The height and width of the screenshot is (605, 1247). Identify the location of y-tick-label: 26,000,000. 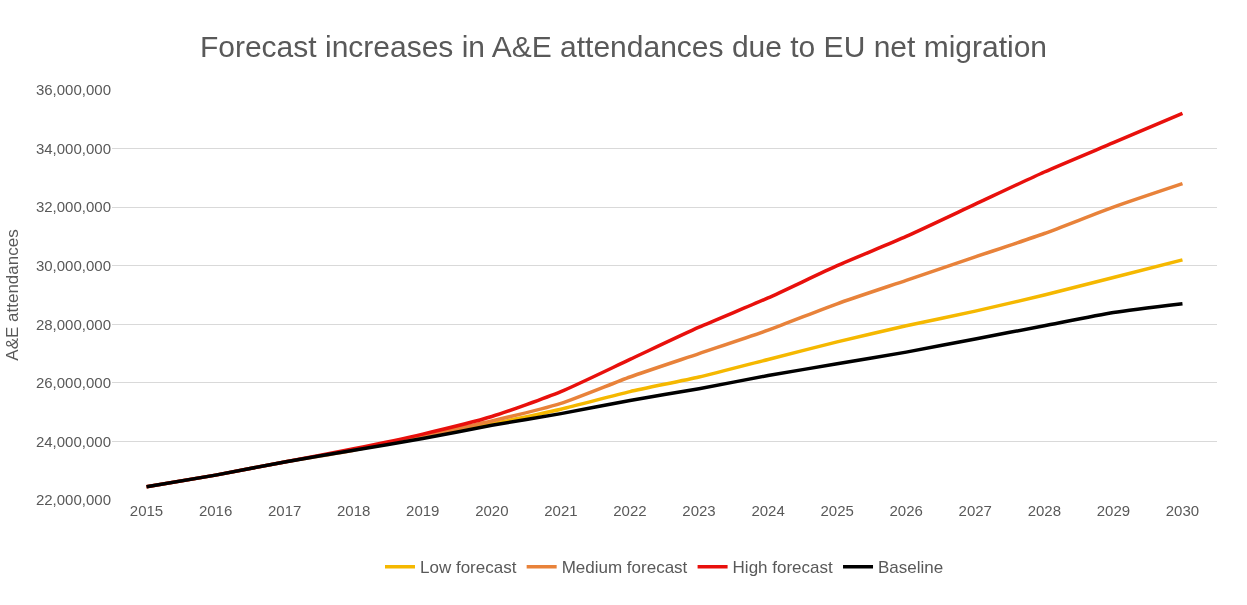
(73, 383).